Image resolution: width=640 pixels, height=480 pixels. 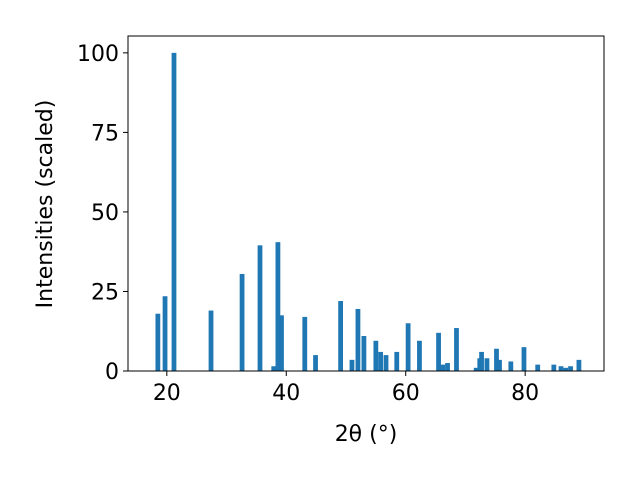 I want to click on y-tick-label: 0, so click(x=112, y=372).